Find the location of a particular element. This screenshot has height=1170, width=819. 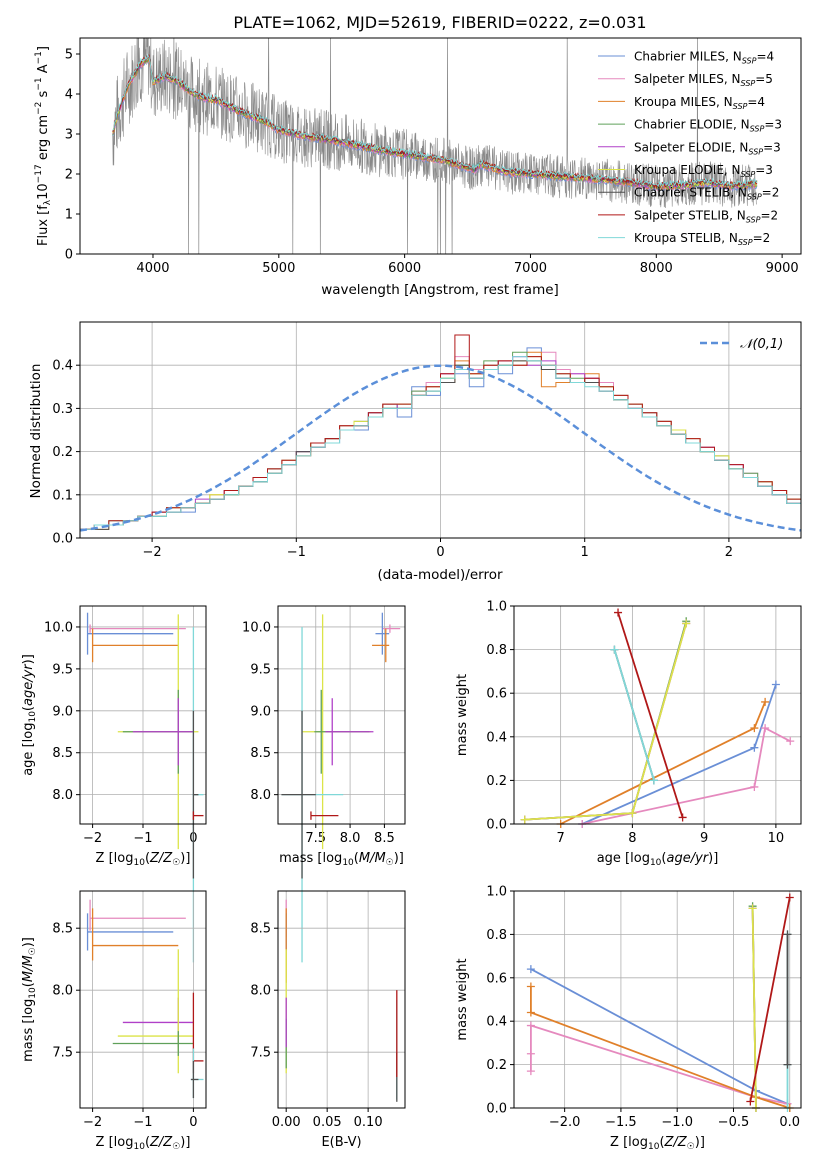

y-axis-label: age [log10(age/yr)] is located at coordinates (29, 715).